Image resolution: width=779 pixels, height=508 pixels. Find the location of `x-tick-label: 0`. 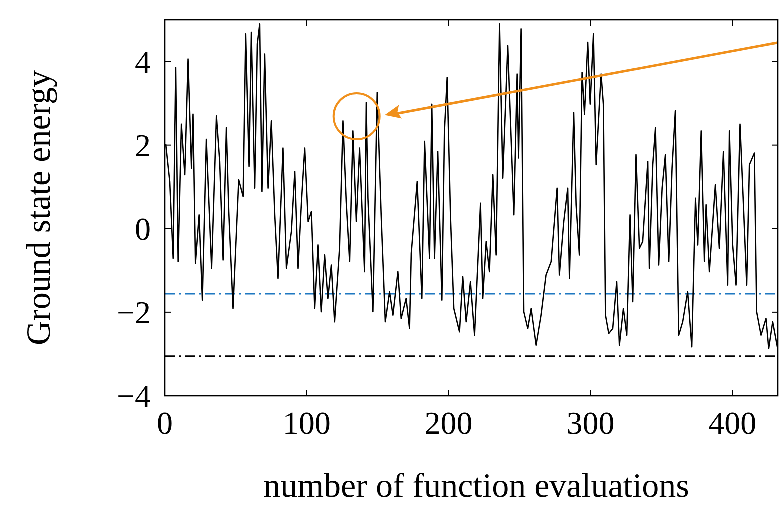

x-tick-label: 0 is located at coordinates (165, 423).